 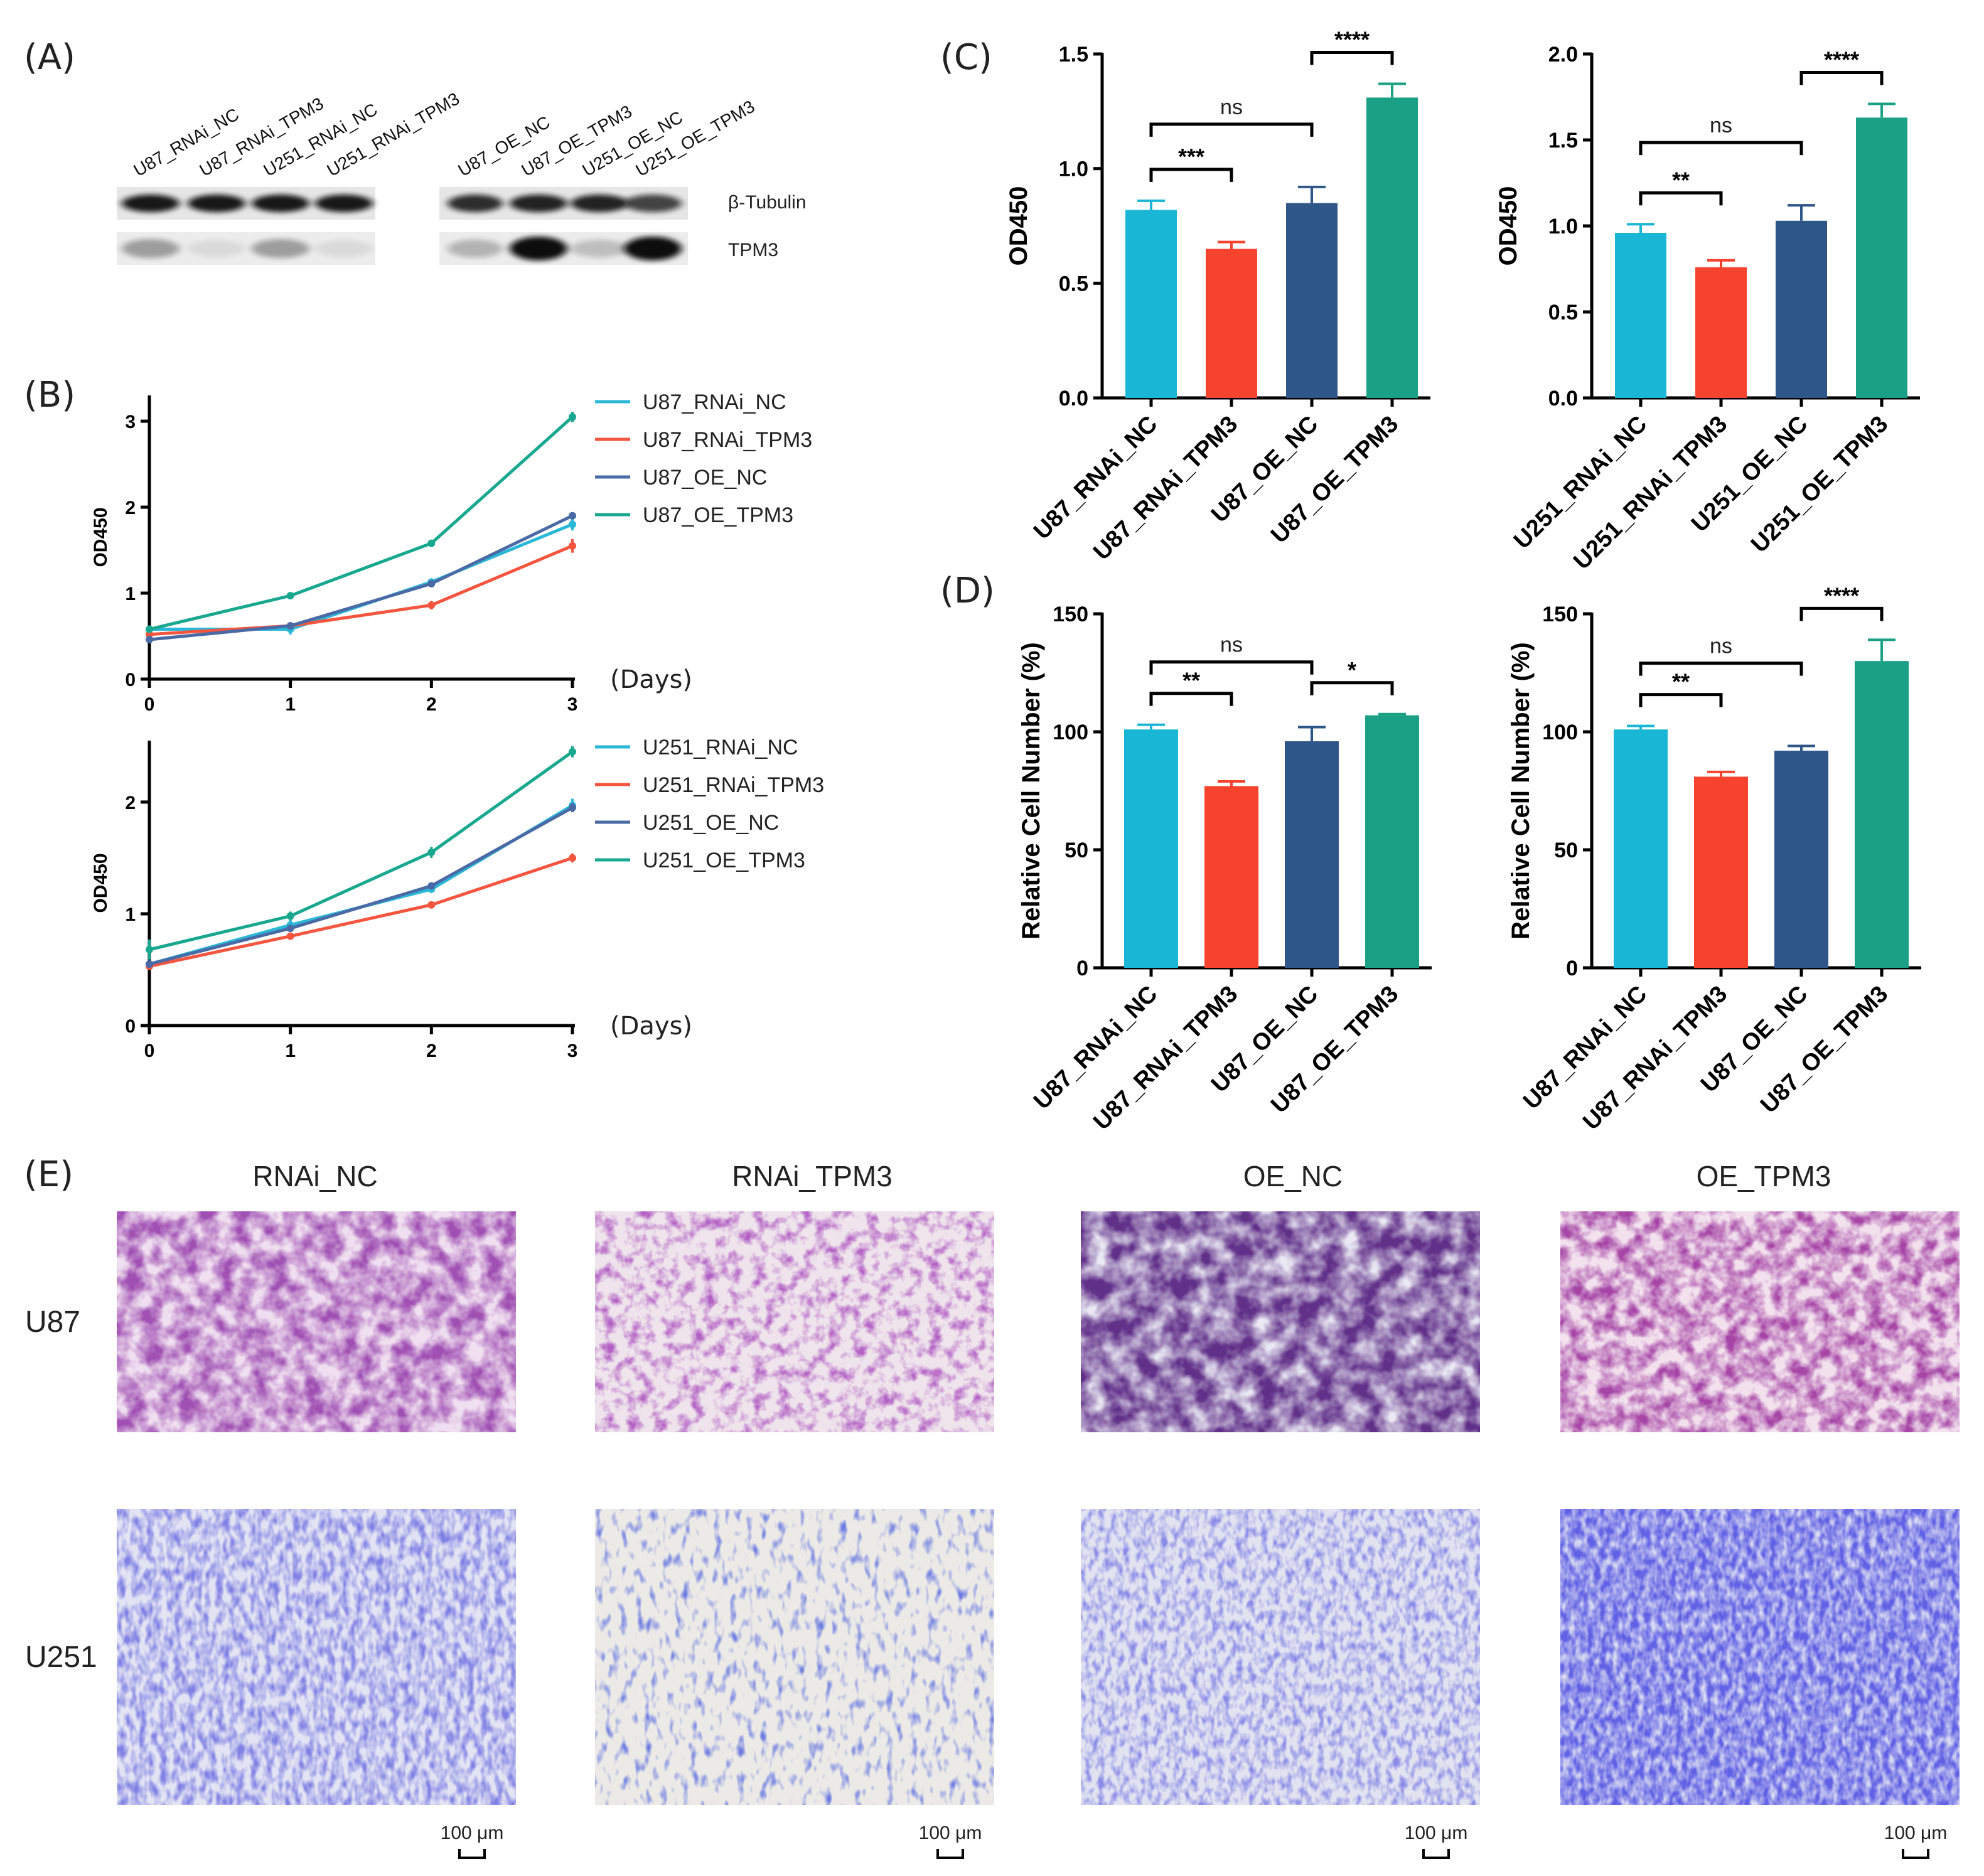 I want to click on y-tick-label: 0.0, so click(x=1073, y=399).